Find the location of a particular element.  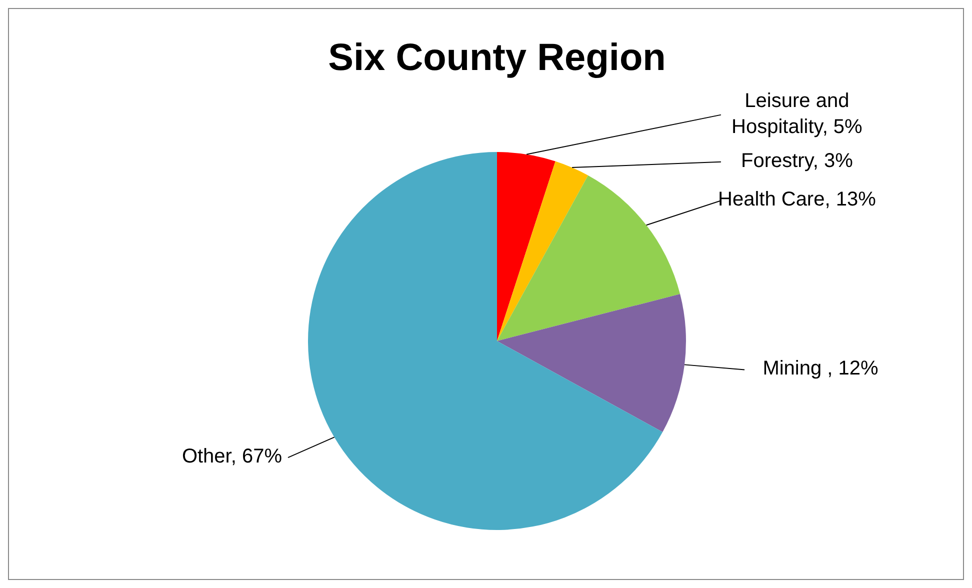

slice-label: Leisure and Hospitality, 5% is located at coordinates (797, 114).